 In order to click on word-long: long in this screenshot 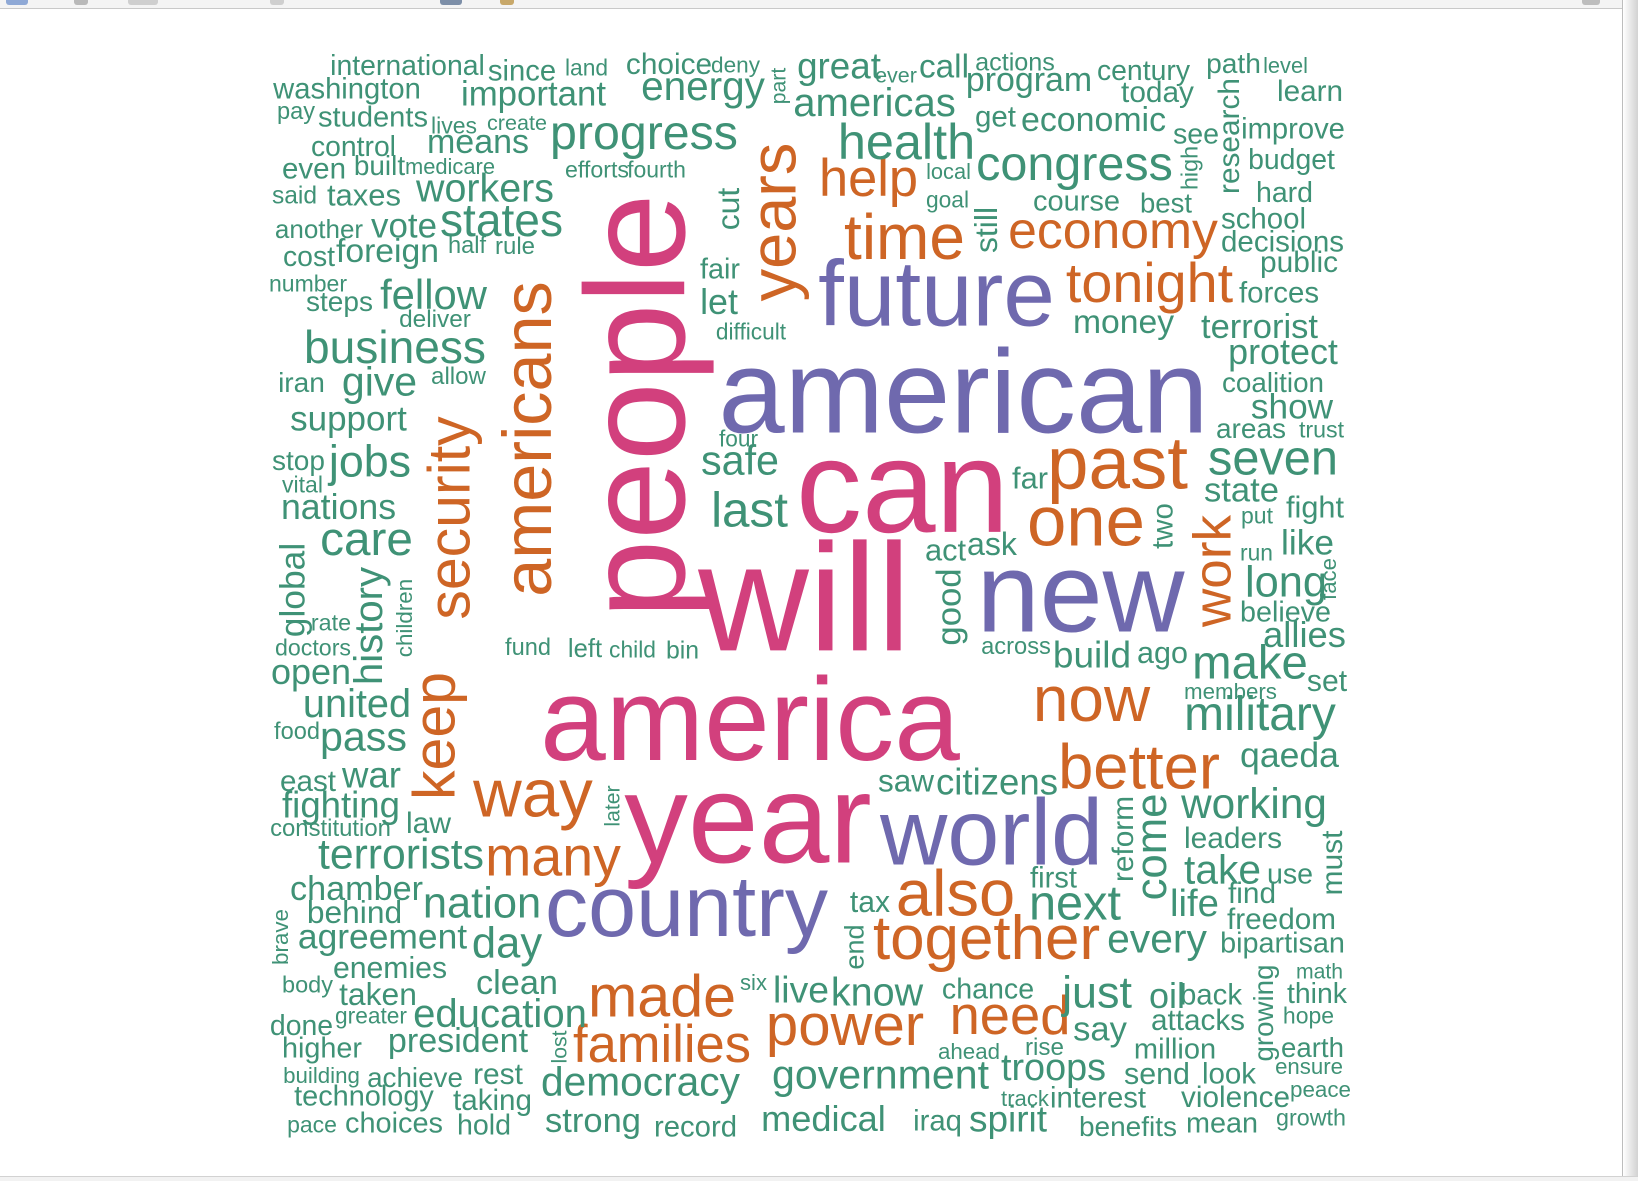, I will do `click(1286, 582)`.